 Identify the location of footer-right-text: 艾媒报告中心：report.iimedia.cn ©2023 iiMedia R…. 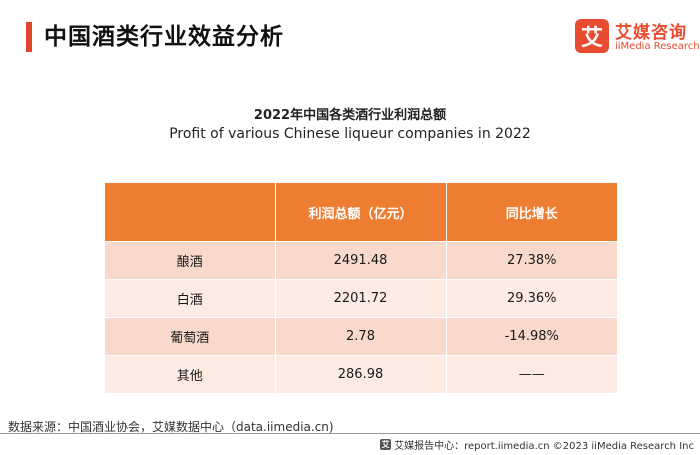
(544, 446).